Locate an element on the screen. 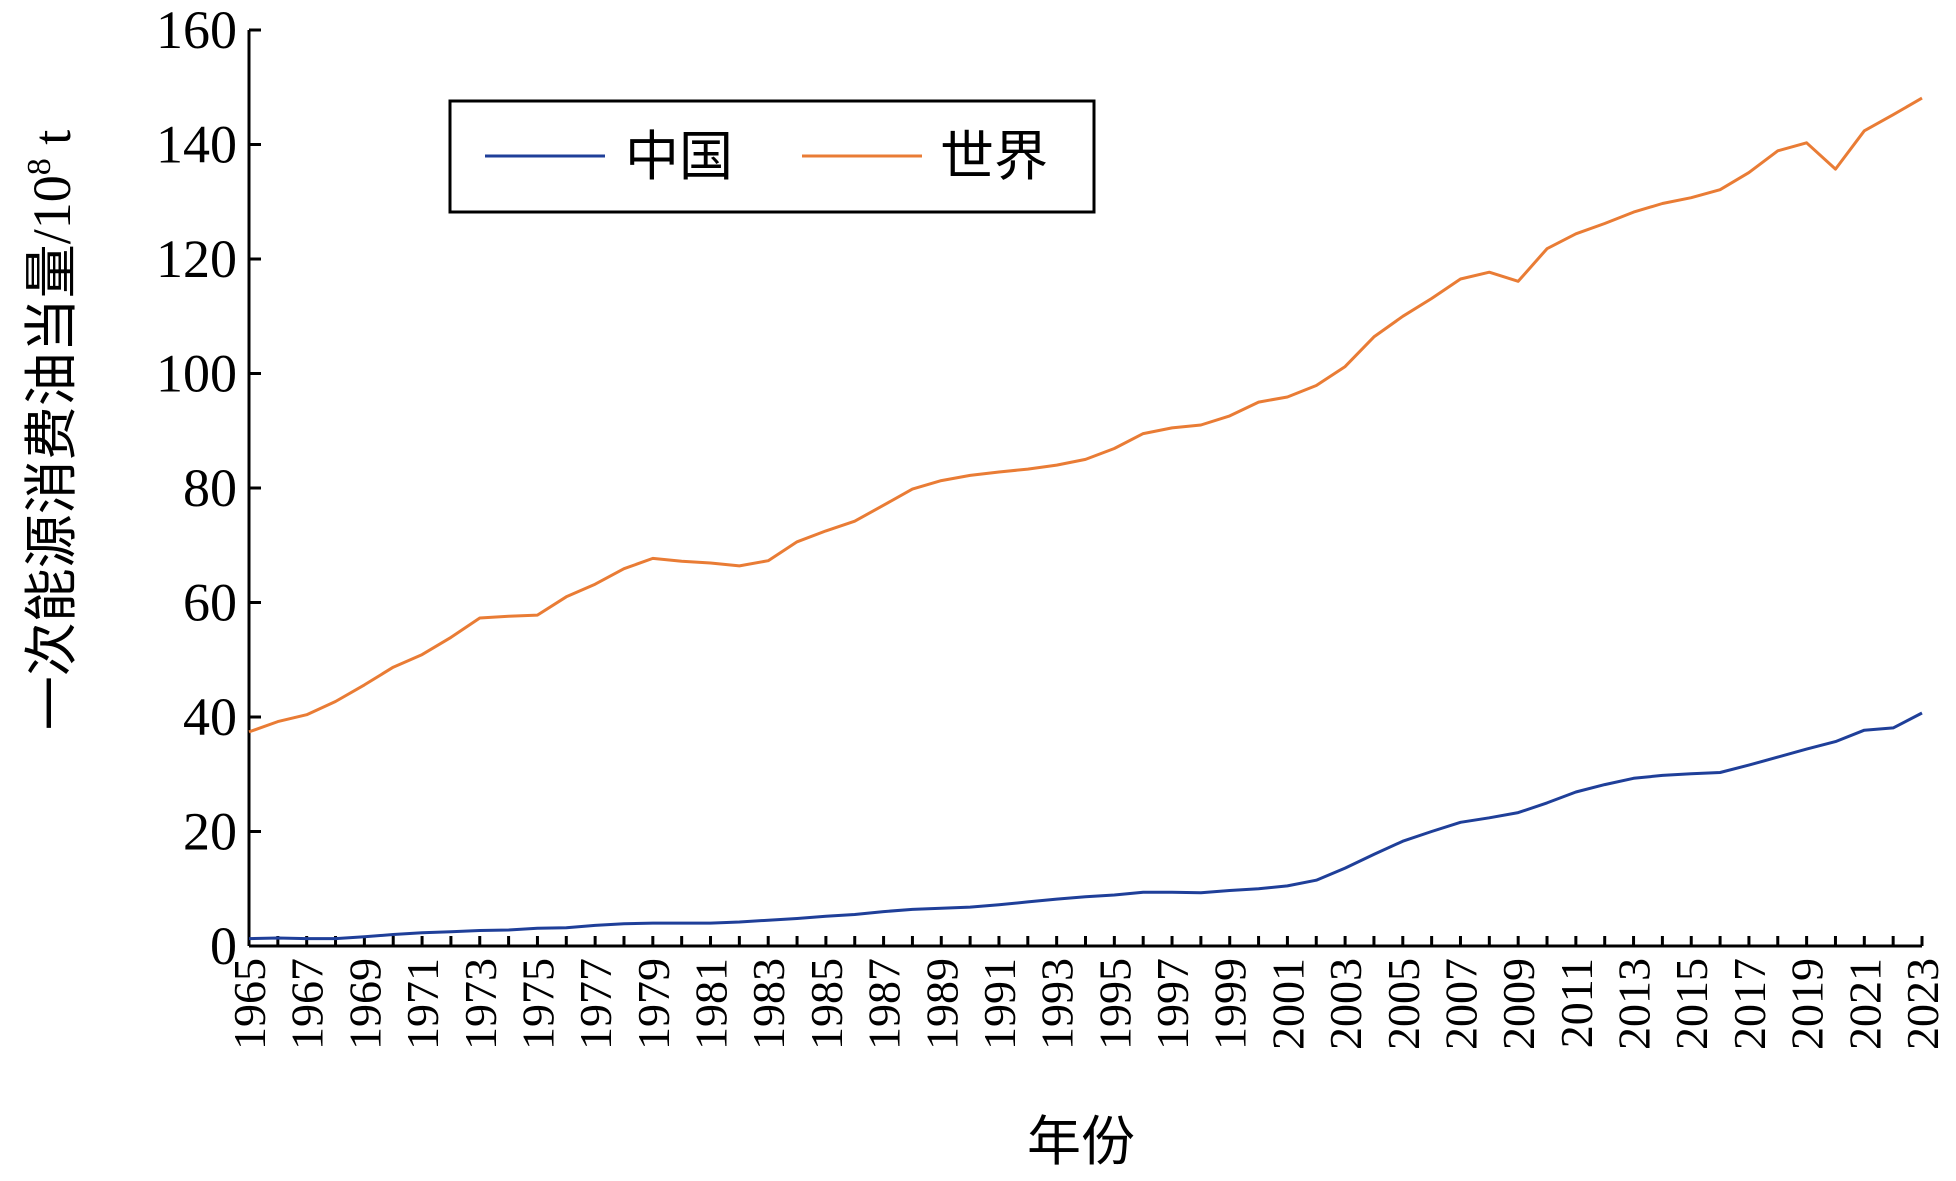 The image size is (1956, 1181). x-tick-label: 1985 is located at coordinates (826, 1004).